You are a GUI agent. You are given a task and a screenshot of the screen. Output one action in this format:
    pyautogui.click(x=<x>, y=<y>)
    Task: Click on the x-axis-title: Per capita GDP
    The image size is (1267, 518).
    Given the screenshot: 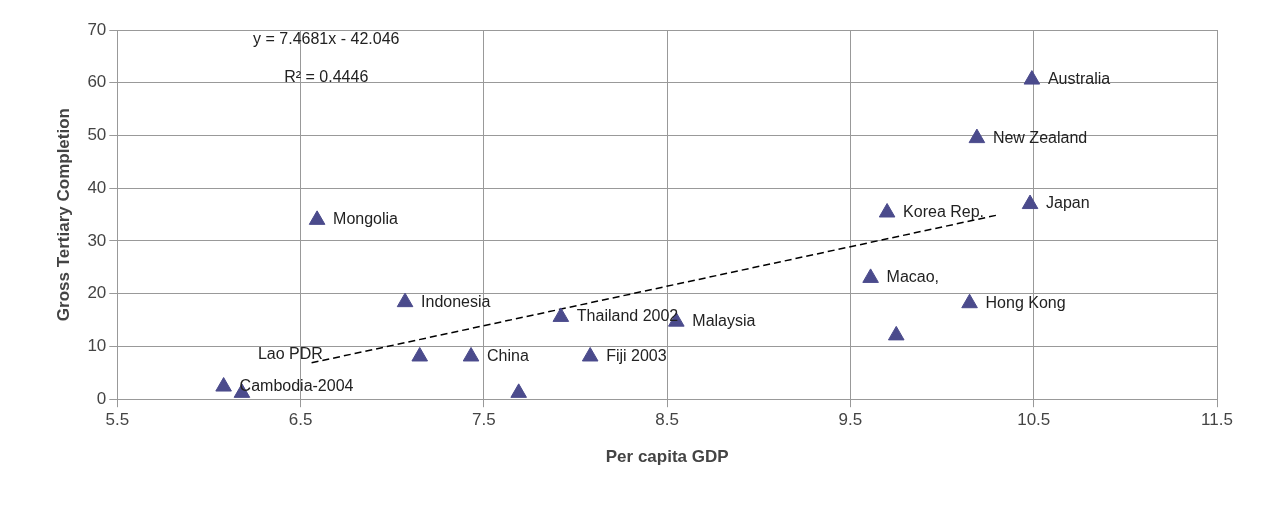 What is the action you would take?
    pyautogui.click(x=667, y=457)
    